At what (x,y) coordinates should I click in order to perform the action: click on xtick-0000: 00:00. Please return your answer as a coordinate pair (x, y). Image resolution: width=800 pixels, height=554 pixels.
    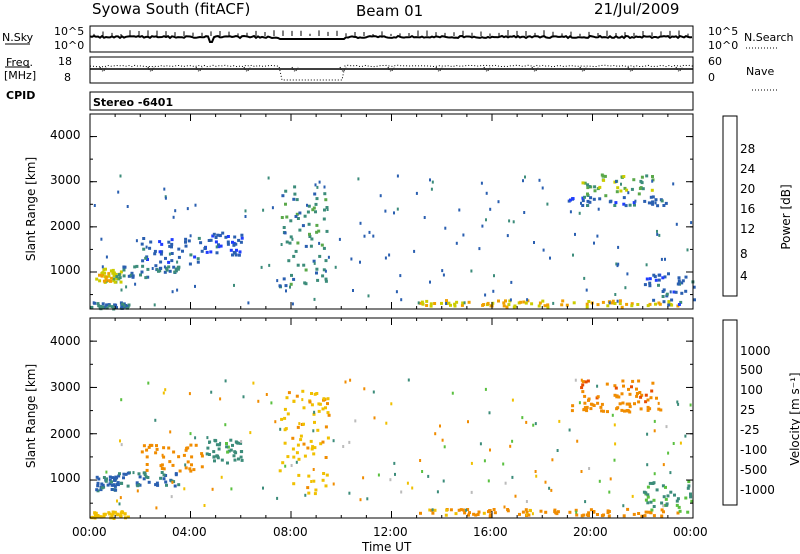
    Looking at the image, I should click on (89, 532).